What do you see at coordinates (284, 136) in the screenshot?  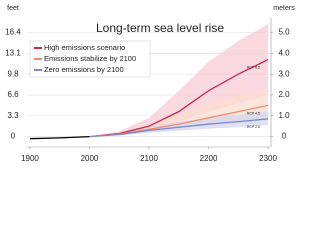 I see `y2-tick-label: 0` at bounding box center [284, 136].